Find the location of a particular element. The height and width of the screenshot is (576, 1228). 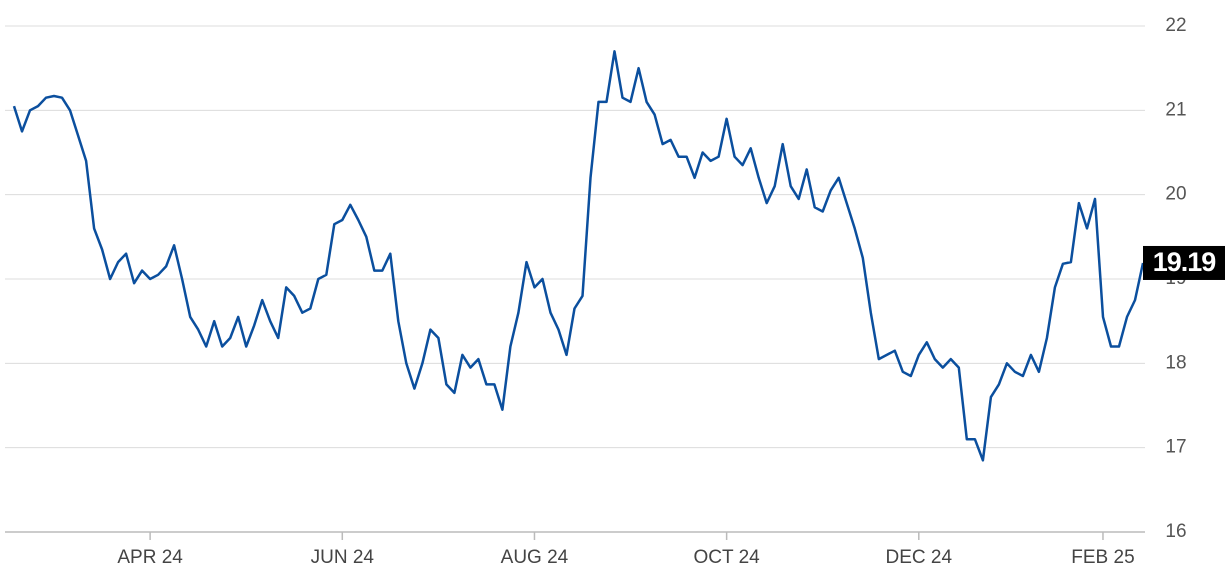

x-tick-label: DEC 24 is located at coordinates (919, 557).